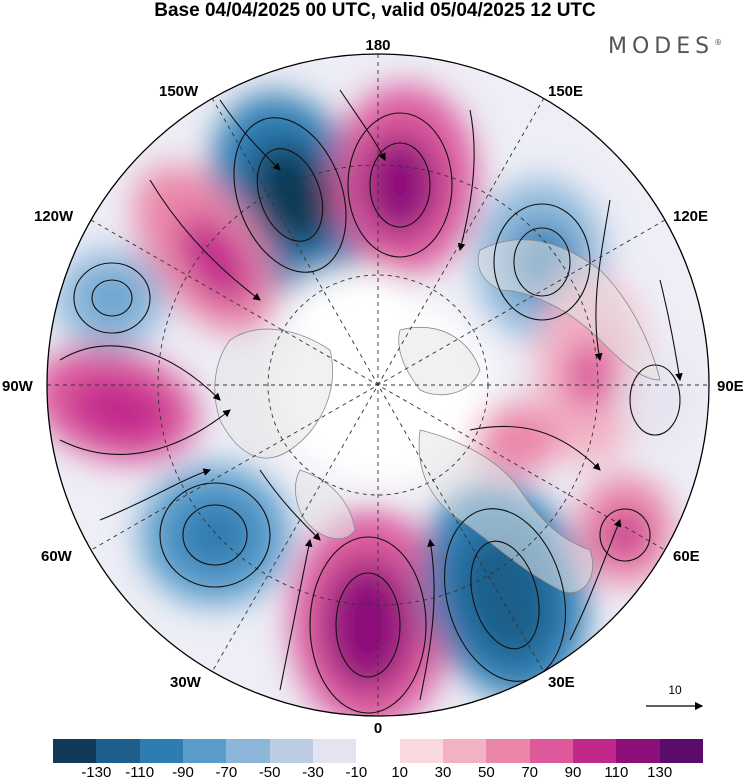  What do you see at coordinates (661, 46) in the screenshot?
I see `brand-name: MODES` at bounding box center [661, 46].